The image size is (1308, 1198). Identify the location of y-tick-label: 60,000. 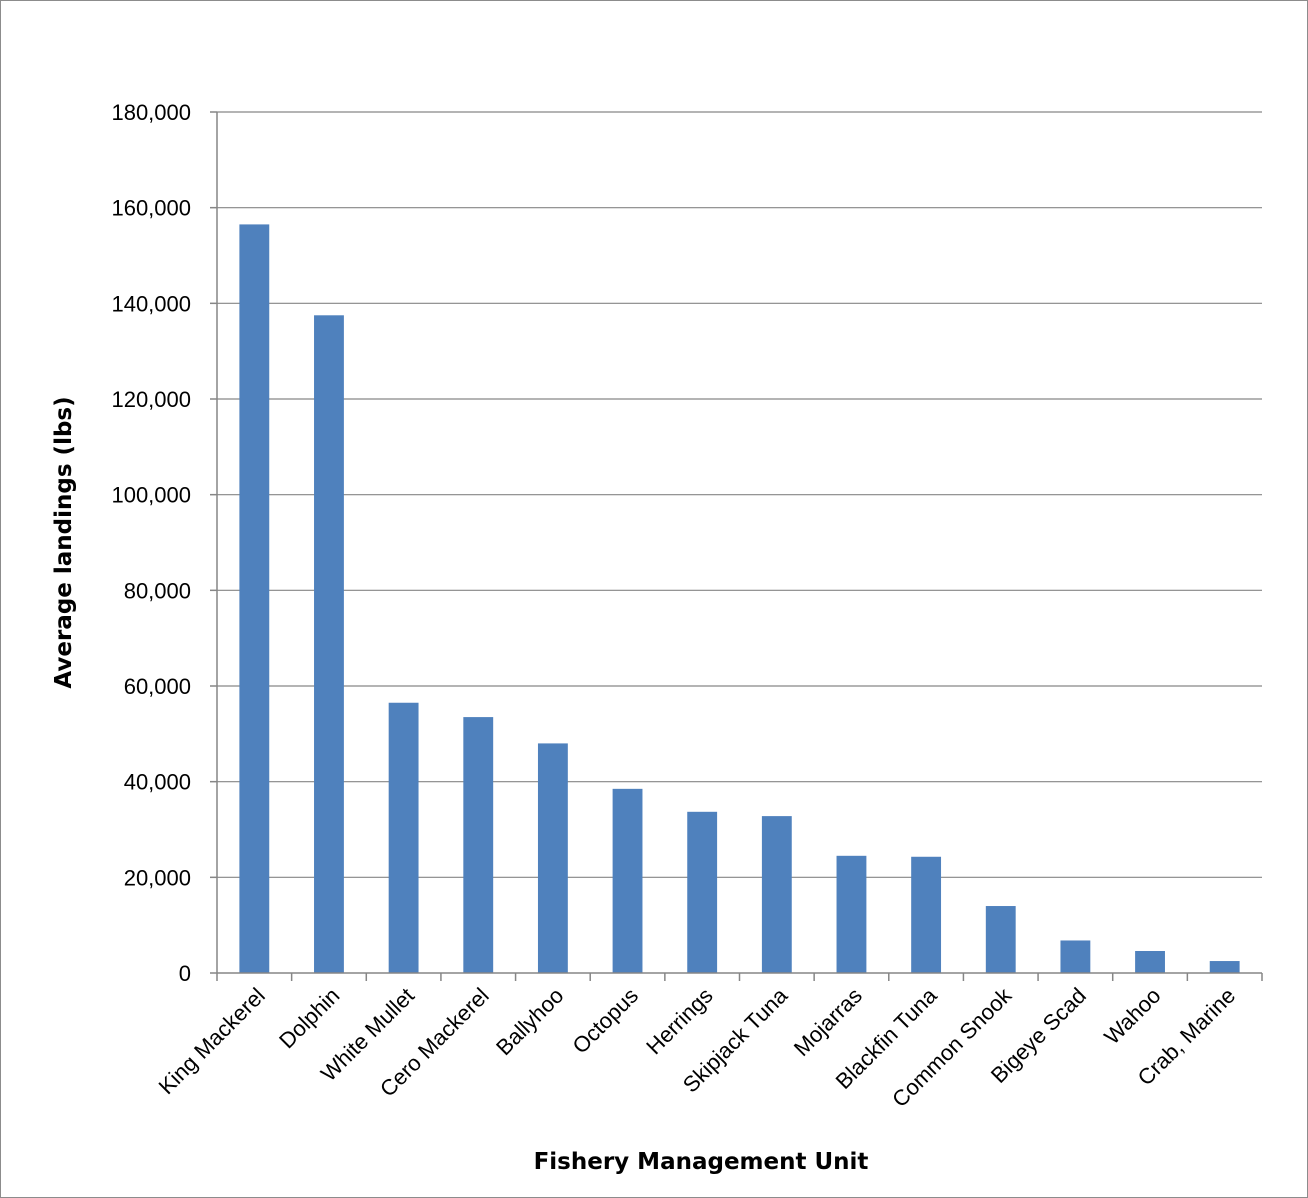
(157, 686).